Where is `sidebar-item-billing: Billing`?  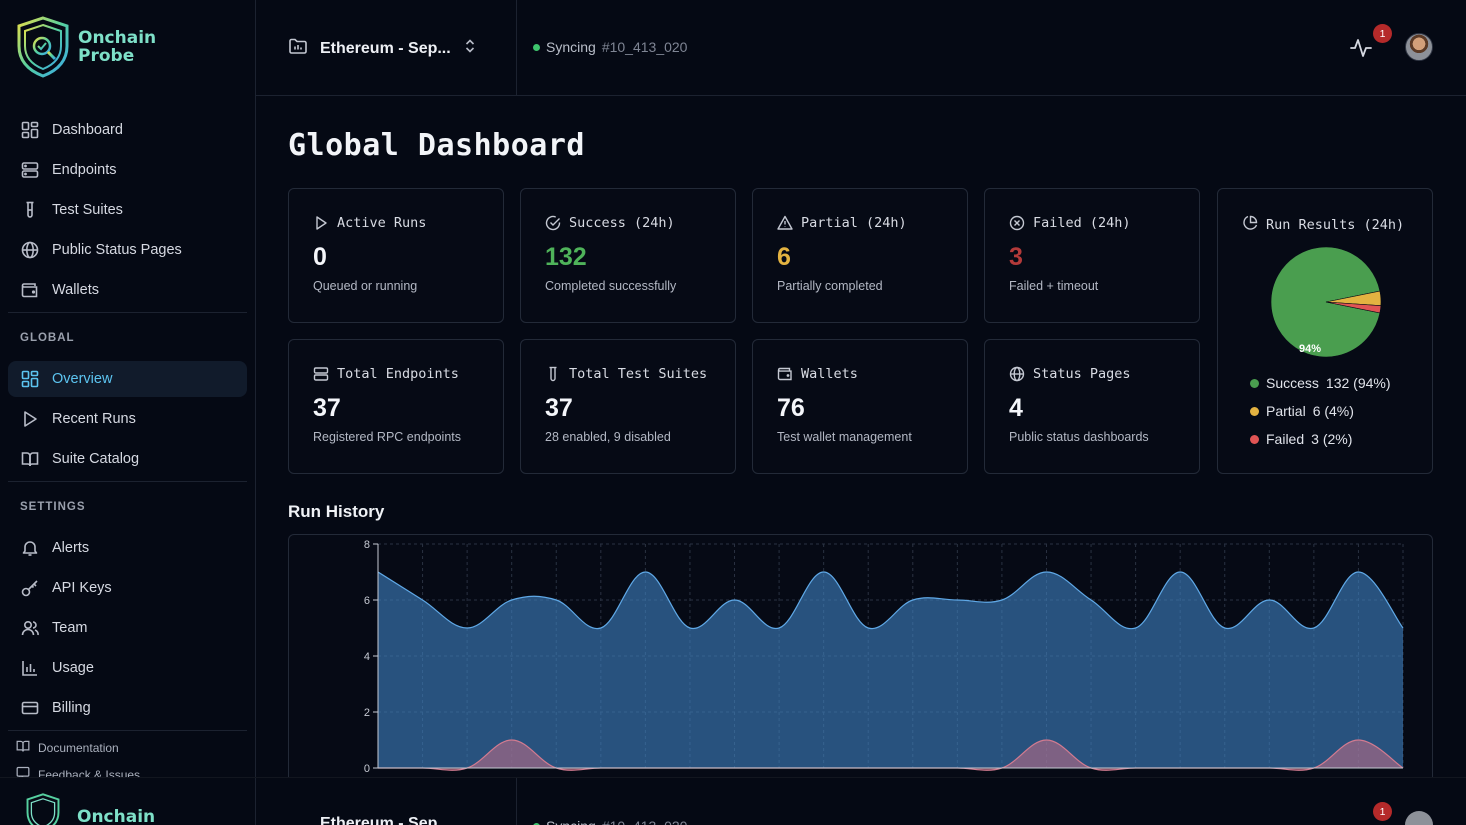 sidebar-item-billing: Billing is located at coordinates (127, 708).